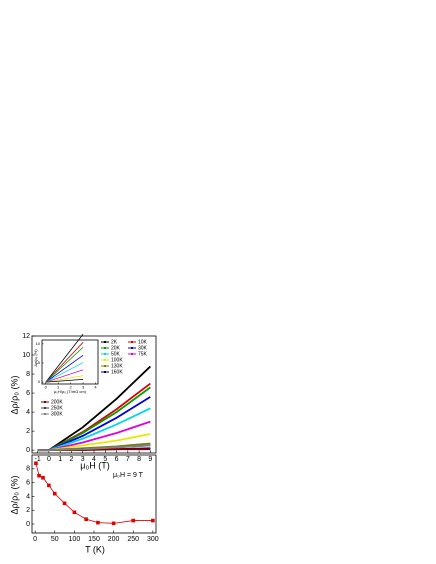  Describe the element at coordinates (139, 459) in the screenshot. I see `x-tick-label: 8` at that location.